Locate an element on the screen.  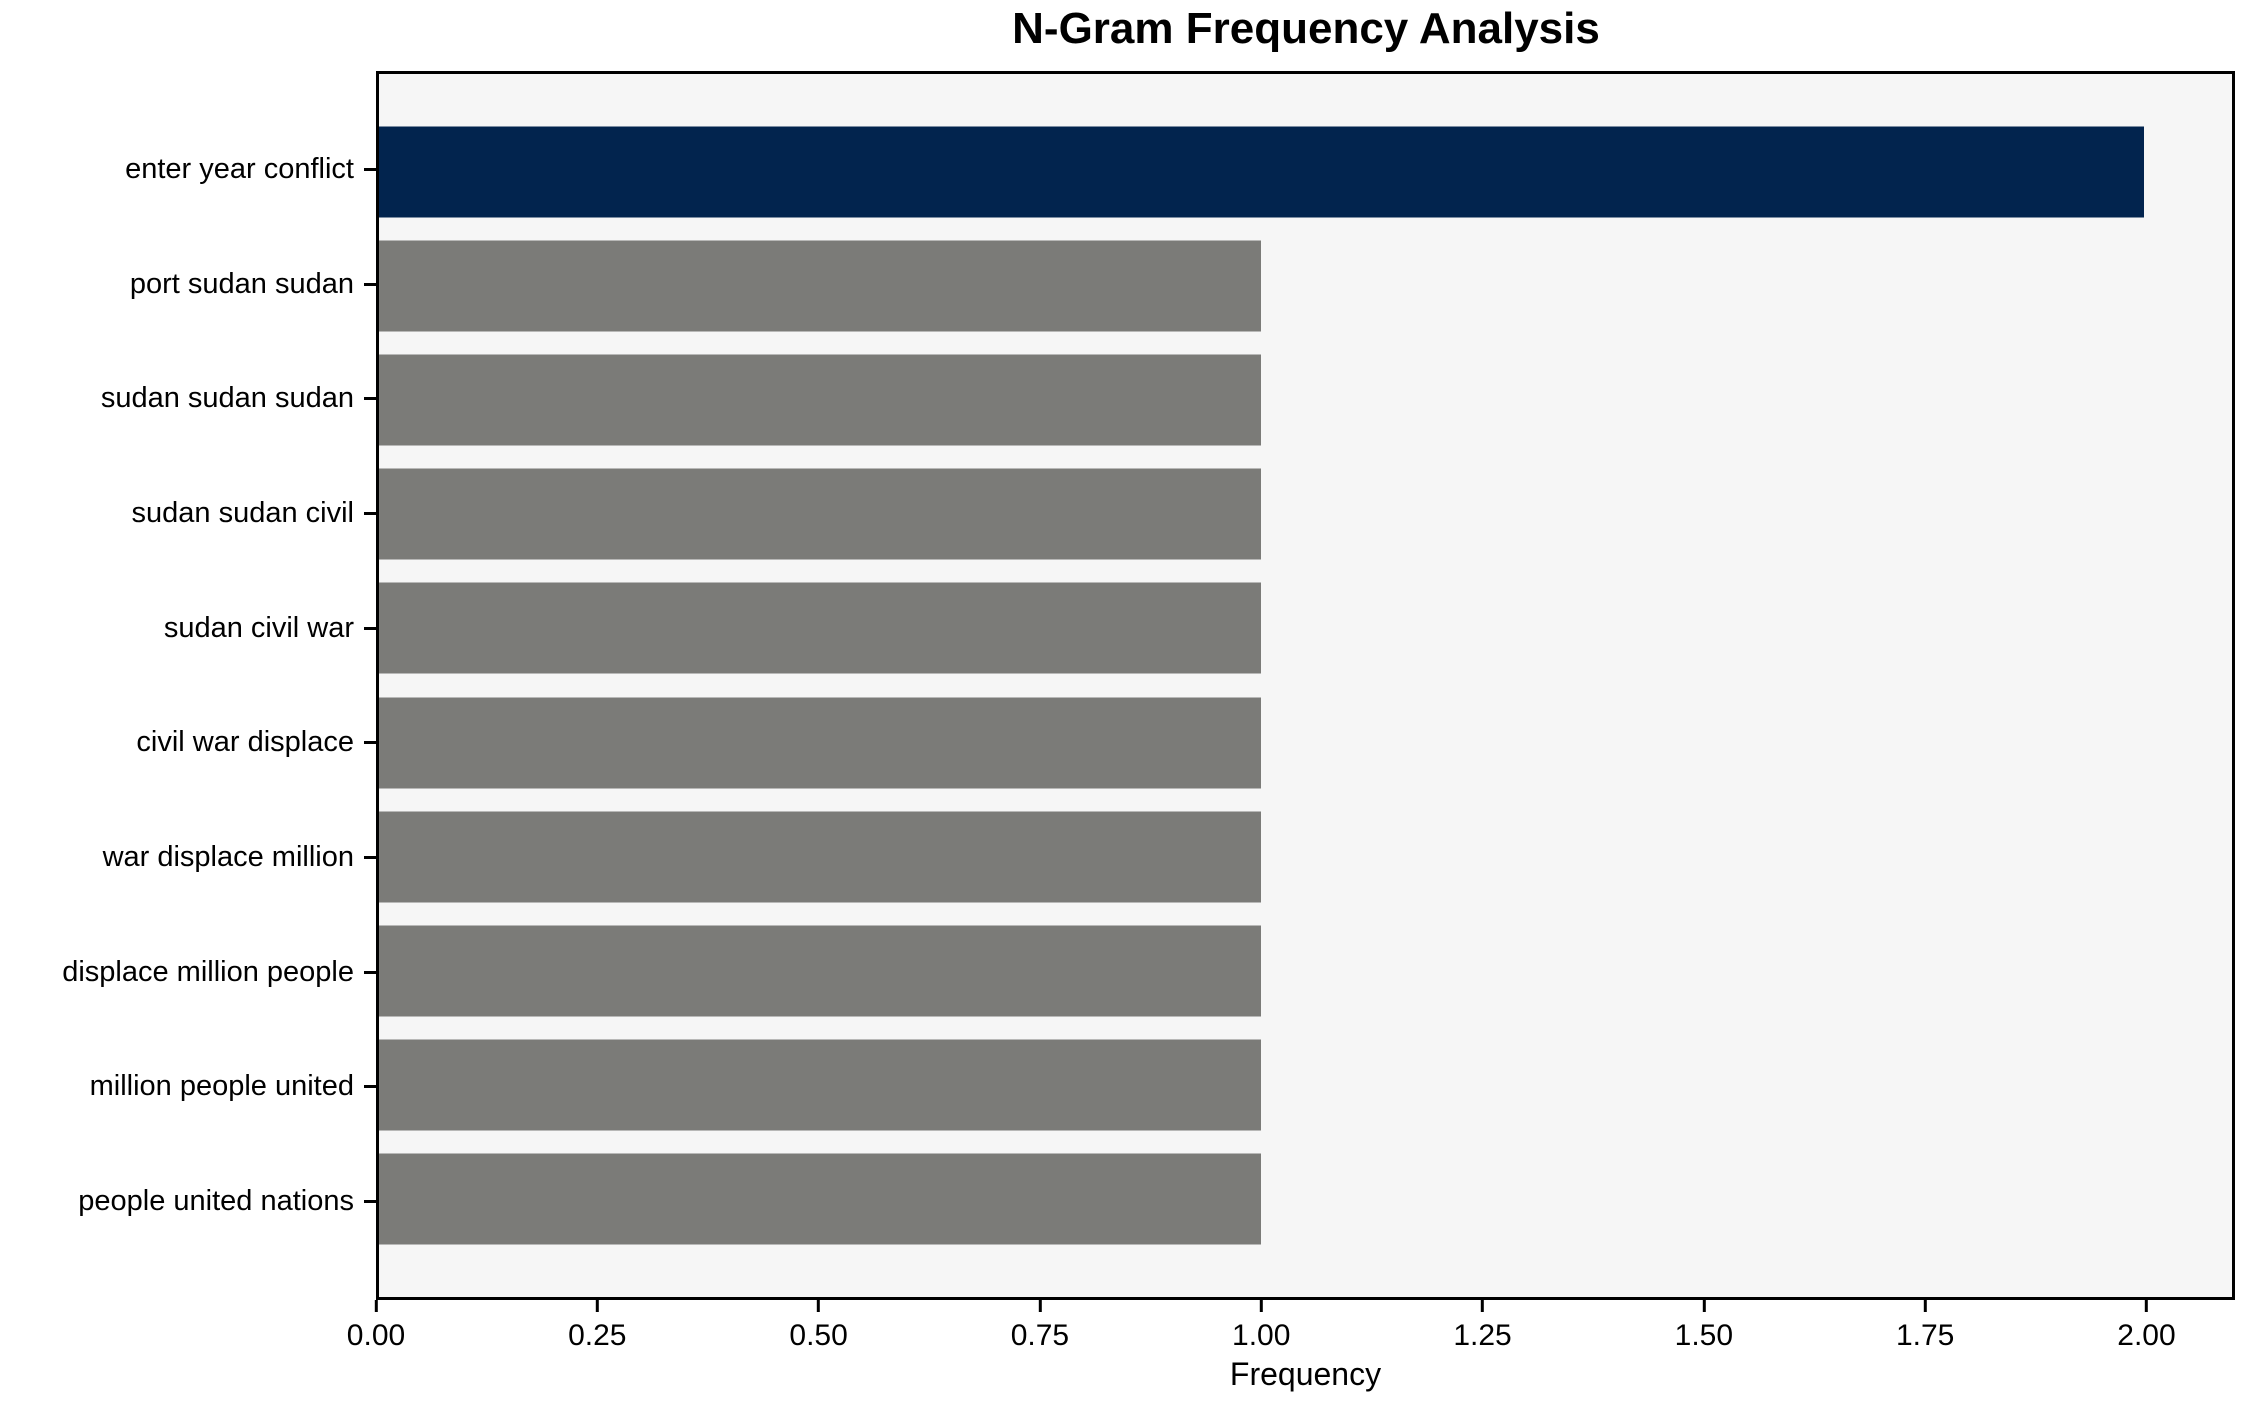
x-tick: 0.75 is located at coordinates (1040, 1326).